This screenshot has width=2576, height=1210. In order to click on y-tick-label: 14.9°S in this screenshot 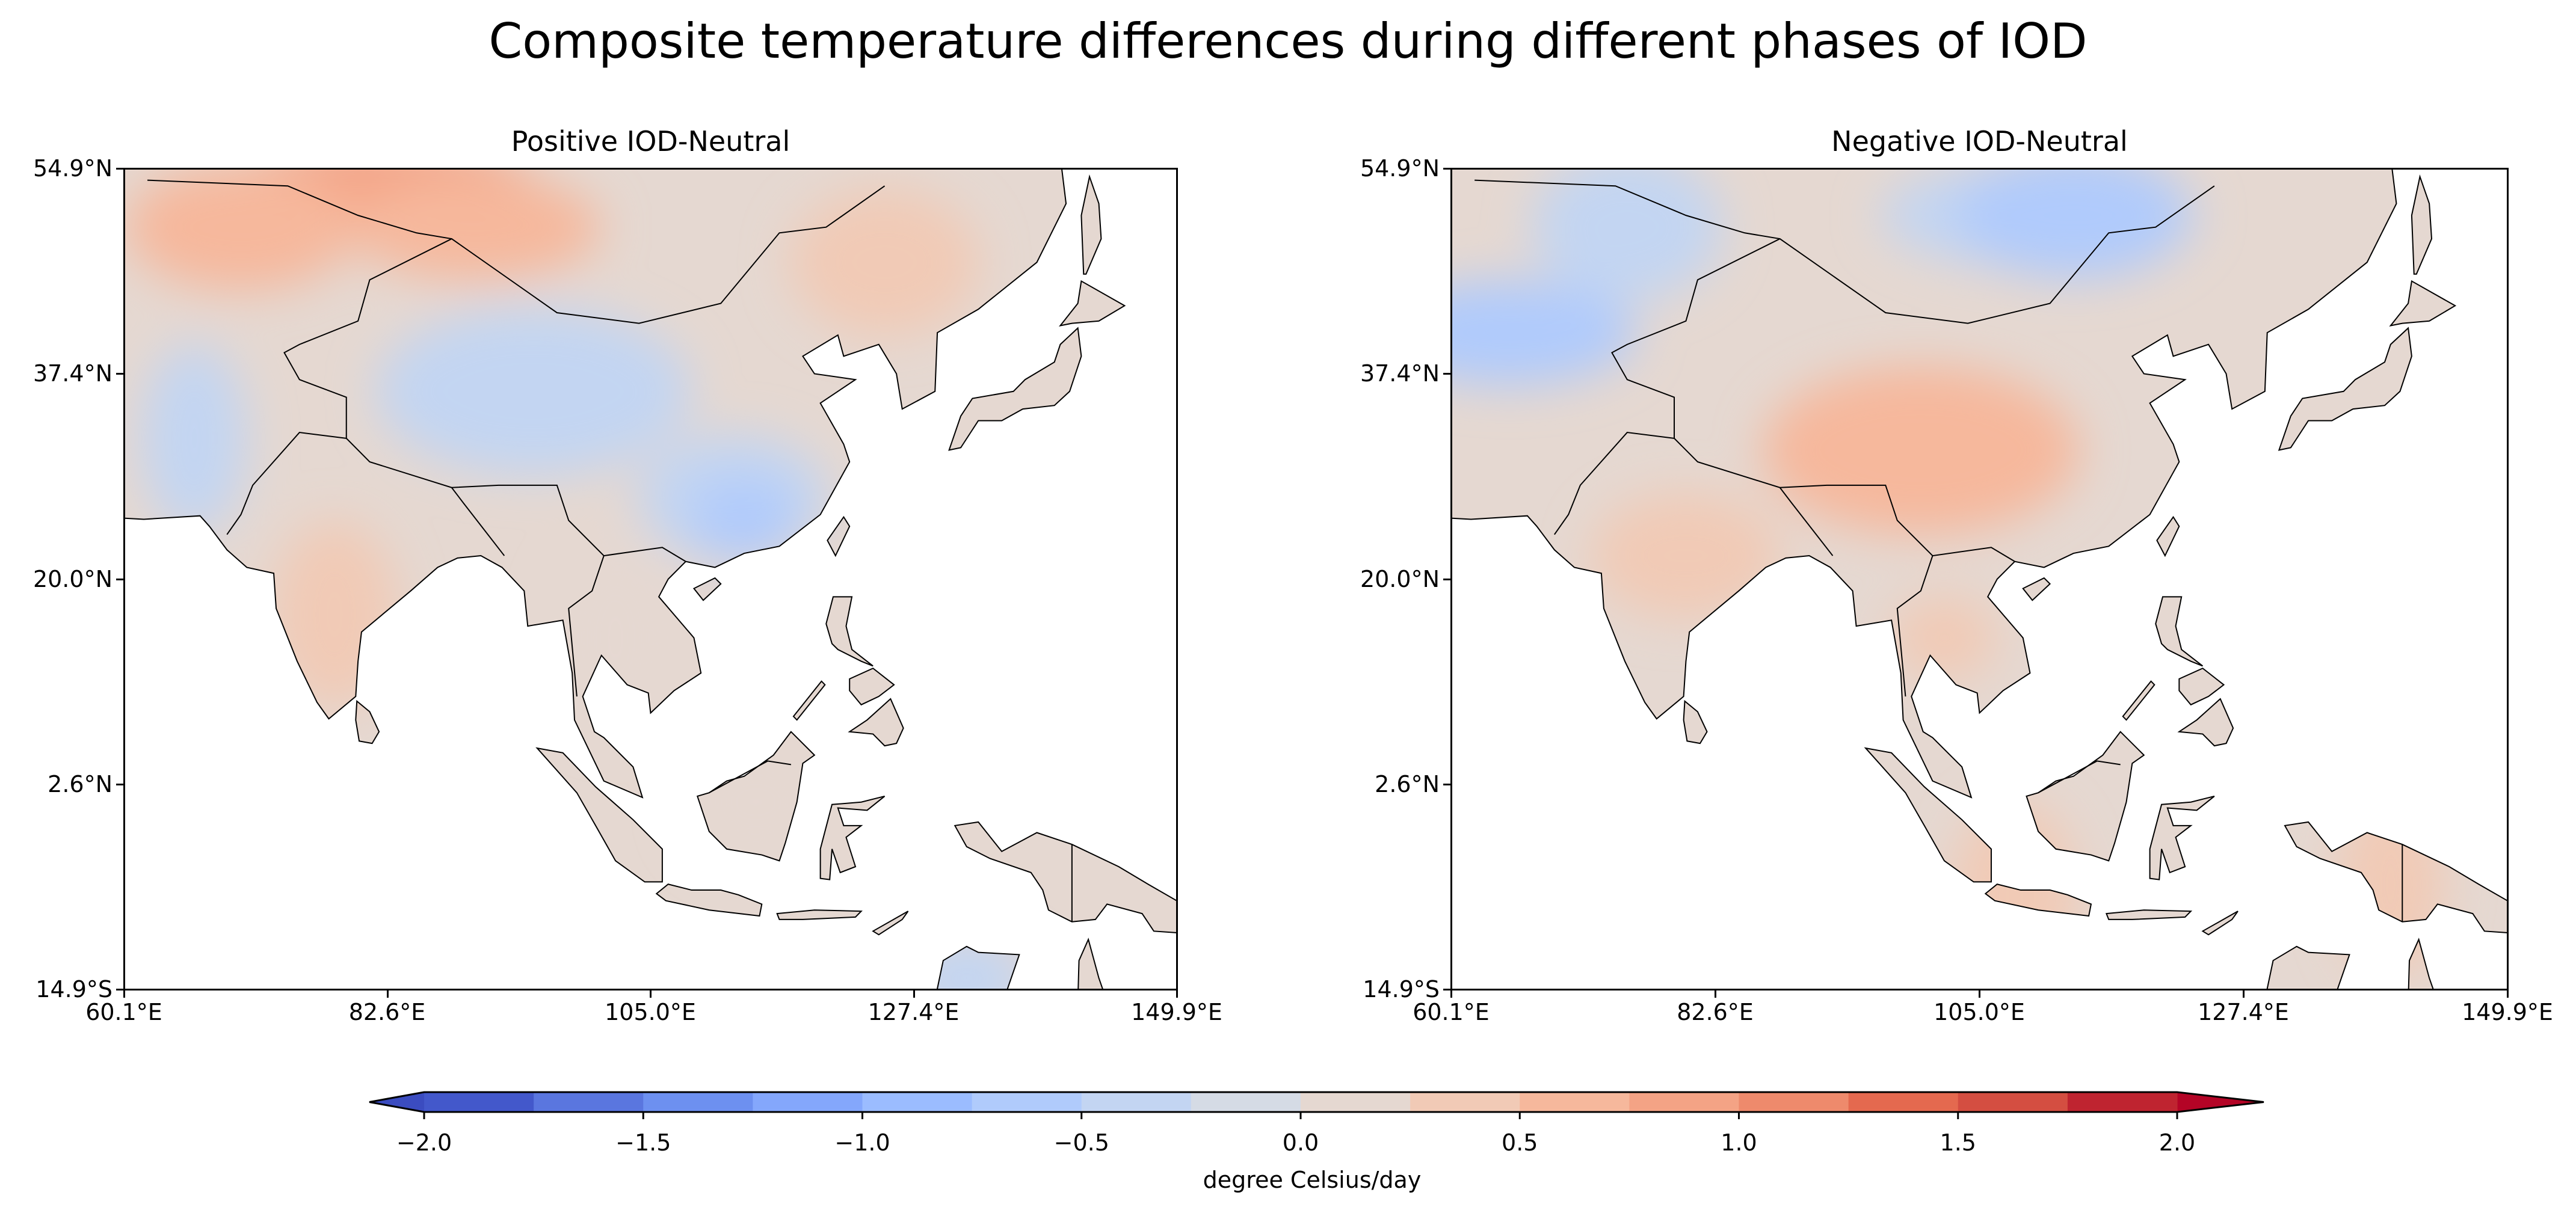, I will do `click(1401, 989)`.